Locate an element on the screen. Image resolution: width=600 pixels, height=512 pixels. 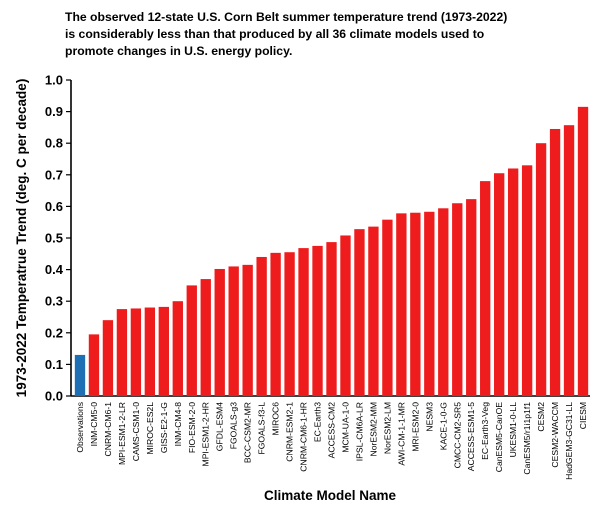
x-category-label: CNRM-CM6-1-HR is located at coordinates (304, 437).